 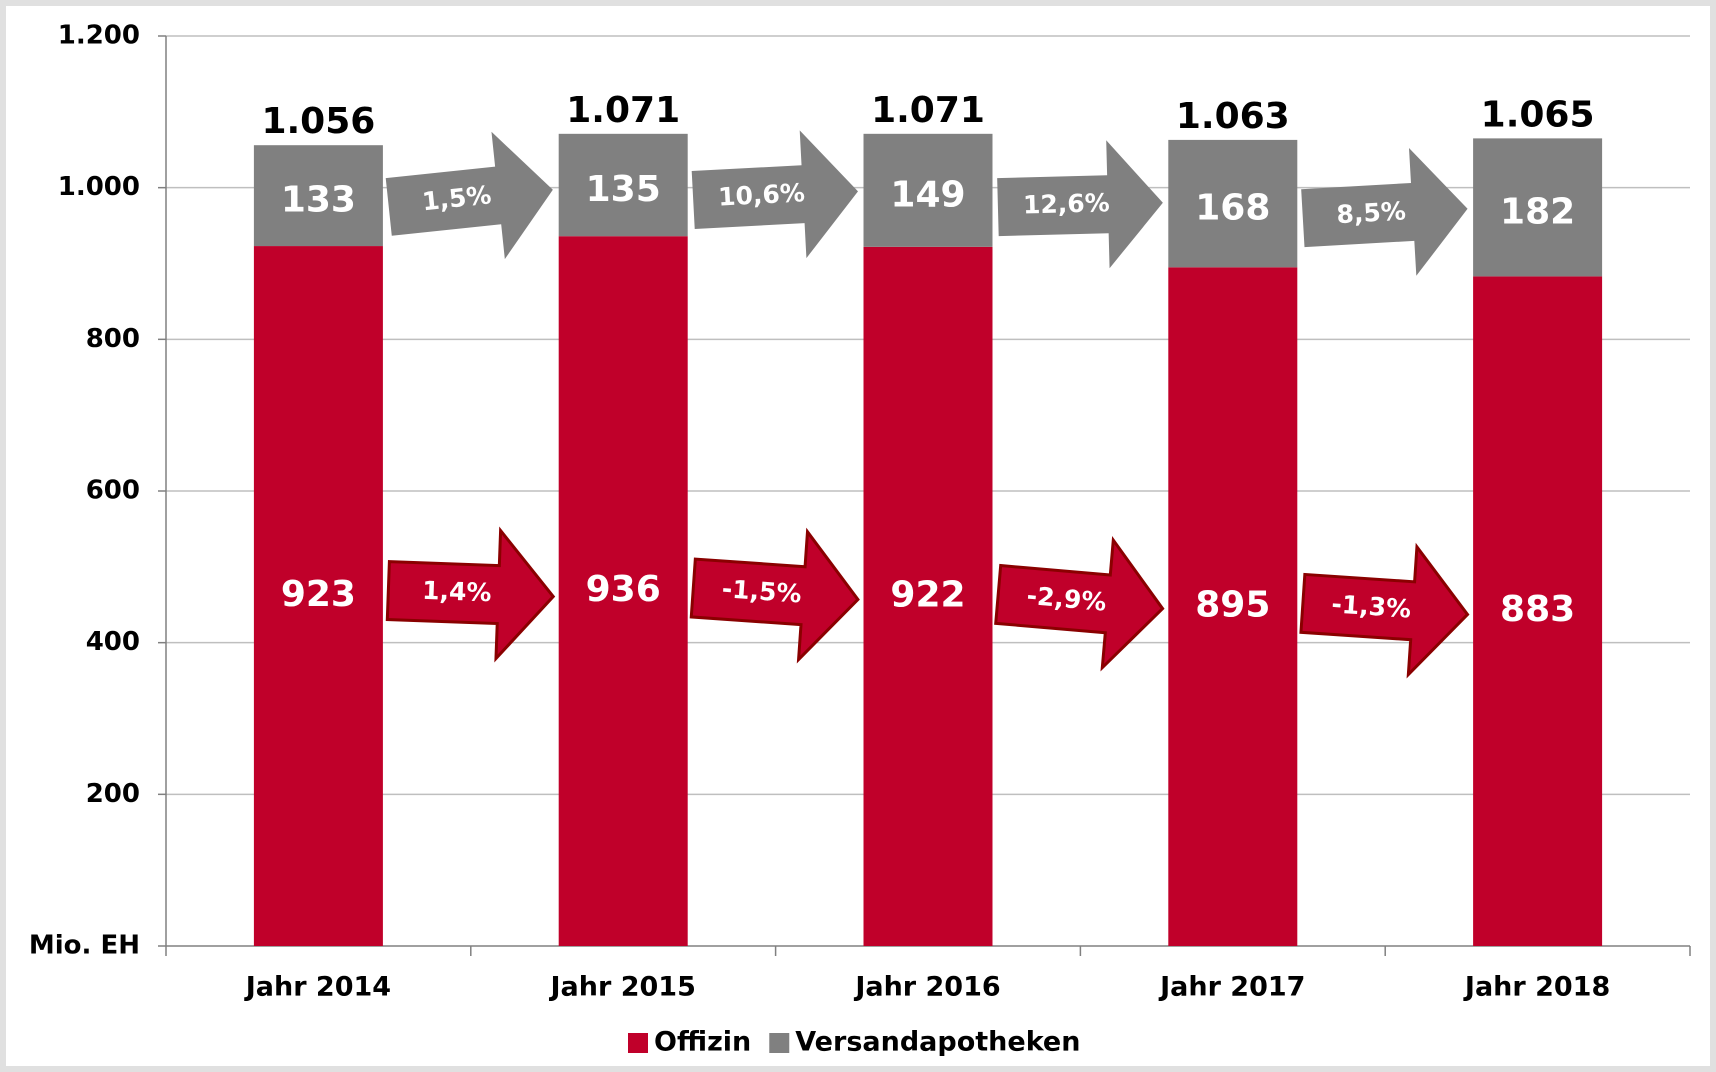 I want to click on x-tick-label: Jahr 2015, so click(x=622, y=987).